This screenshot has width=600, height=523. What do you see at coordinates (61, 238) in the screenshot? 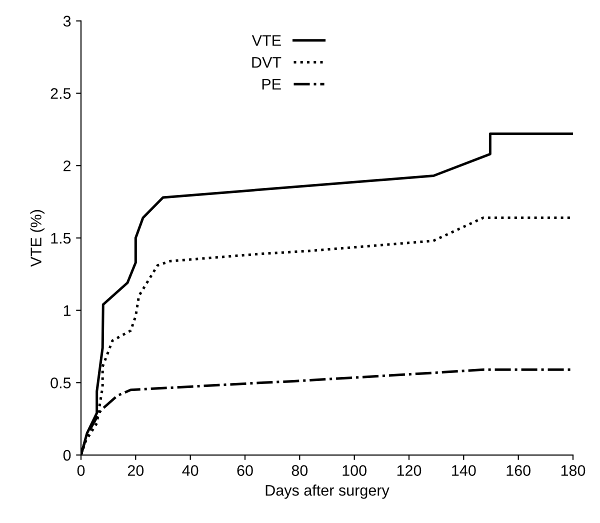
I see `y-tick-label: 1.5` at bounding box center [61, 238].